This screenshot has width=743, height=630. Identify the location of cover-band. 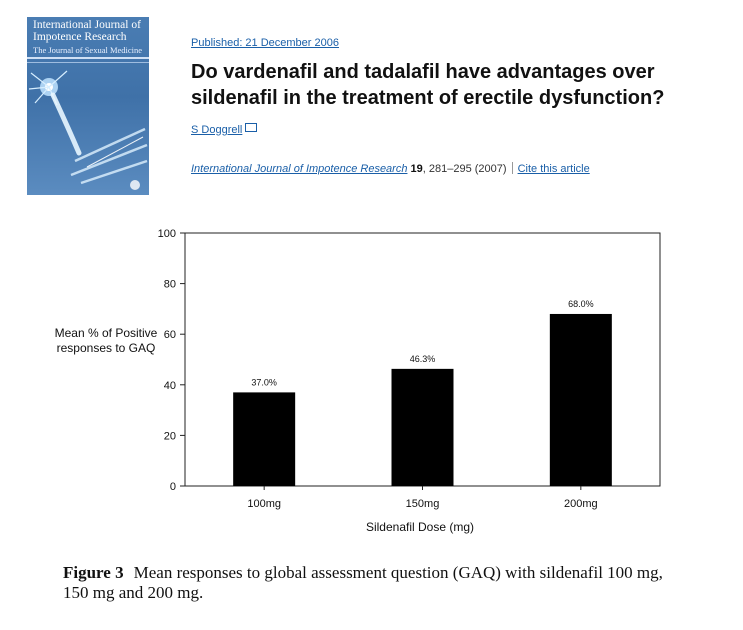
(88, 58).